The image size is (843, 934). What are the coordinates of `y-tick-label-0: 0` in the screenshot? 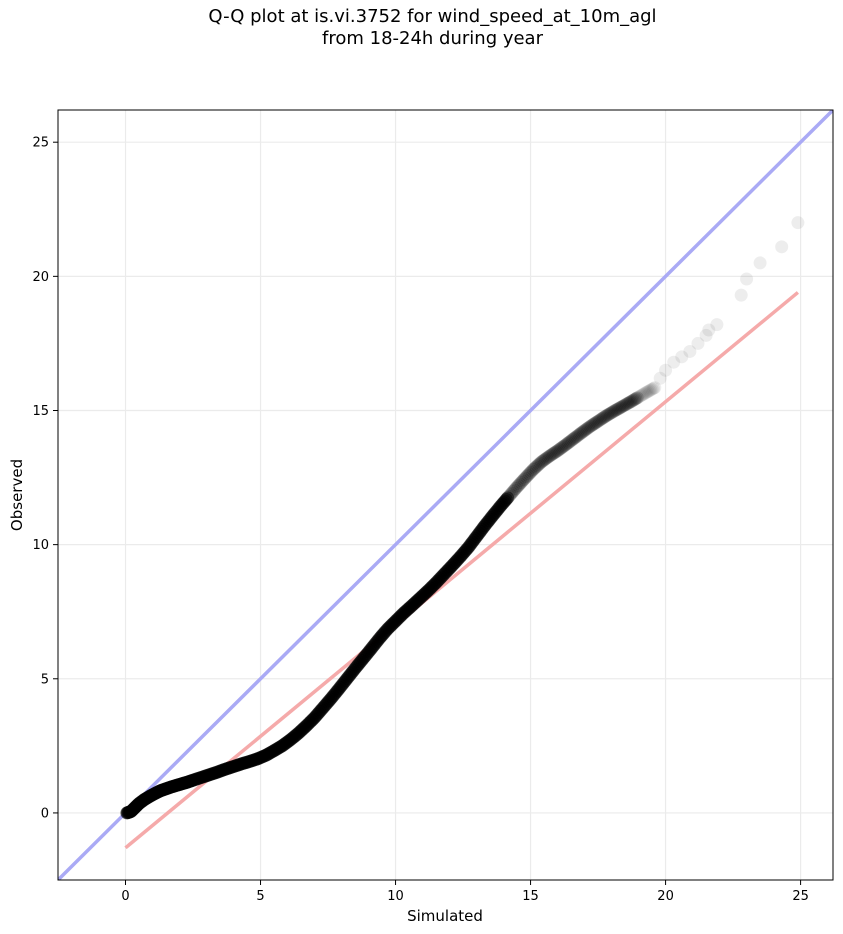 It's located at (45, 813).